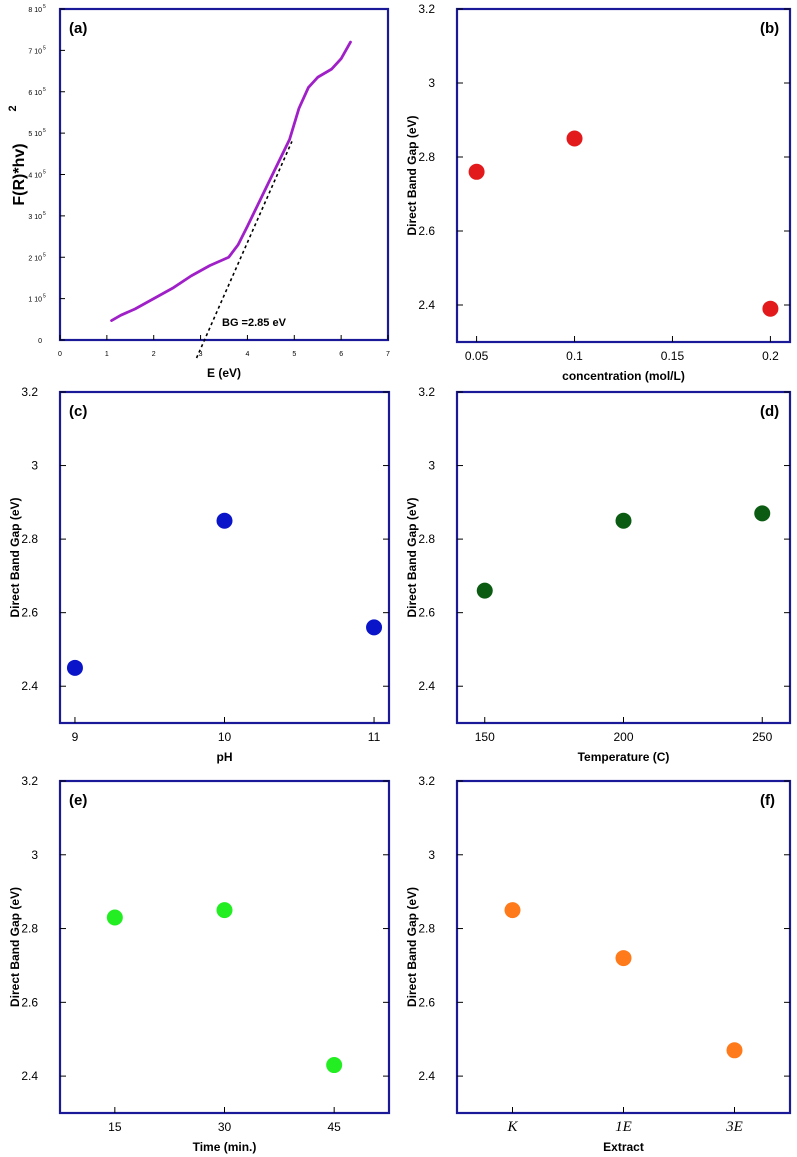 The width and height of the screenshot is (797, 1157). Describe the element at coordinates (623, 376) in the screenshot. I see `x-axis-label: concentration (mol/L)` at that location.